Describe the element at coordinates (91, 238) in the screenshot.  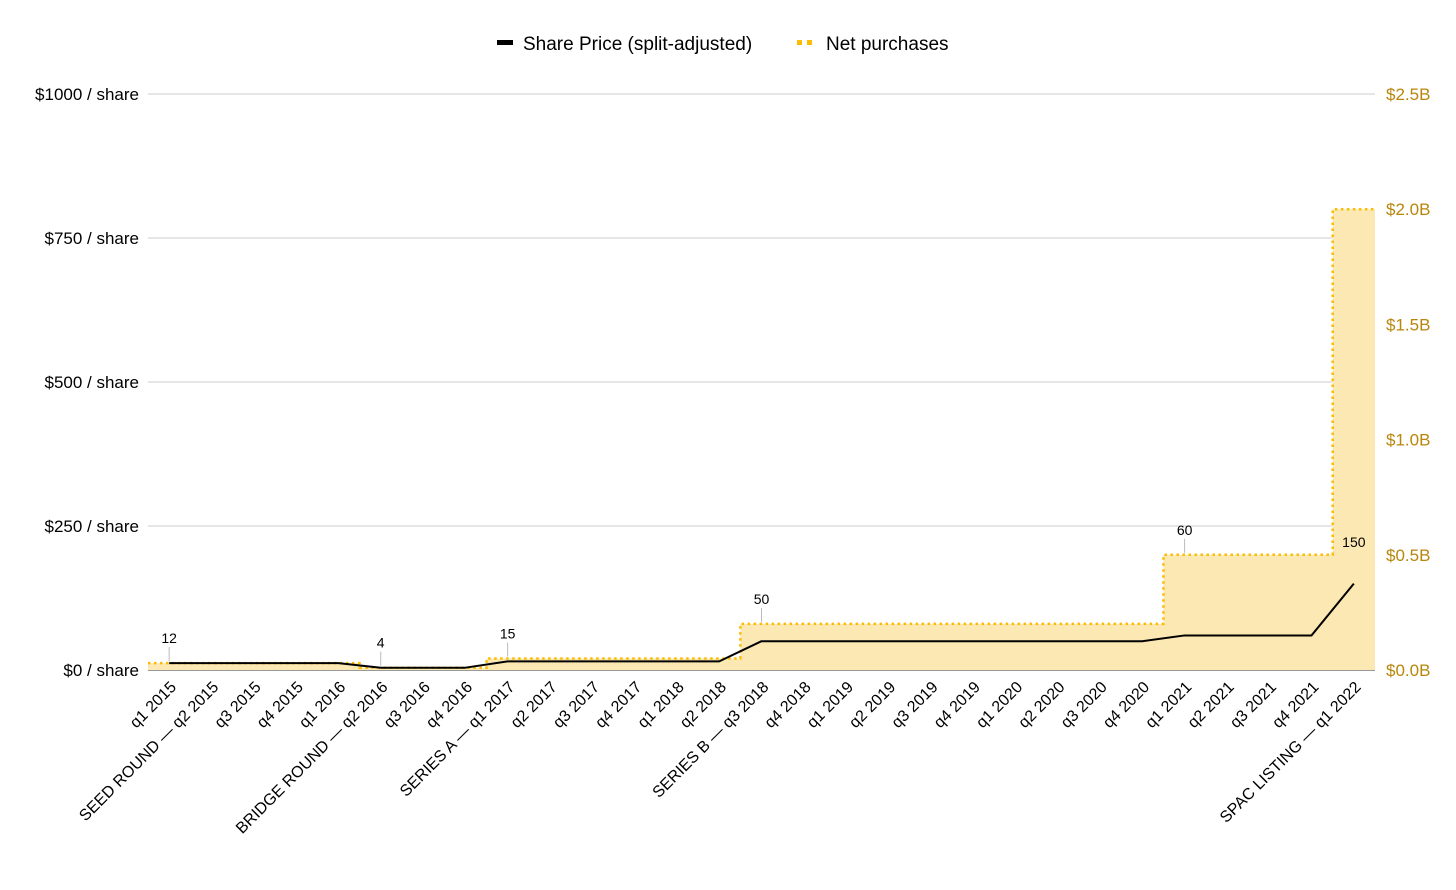
I see `y-left-tick-label: $750 / share` at that location.